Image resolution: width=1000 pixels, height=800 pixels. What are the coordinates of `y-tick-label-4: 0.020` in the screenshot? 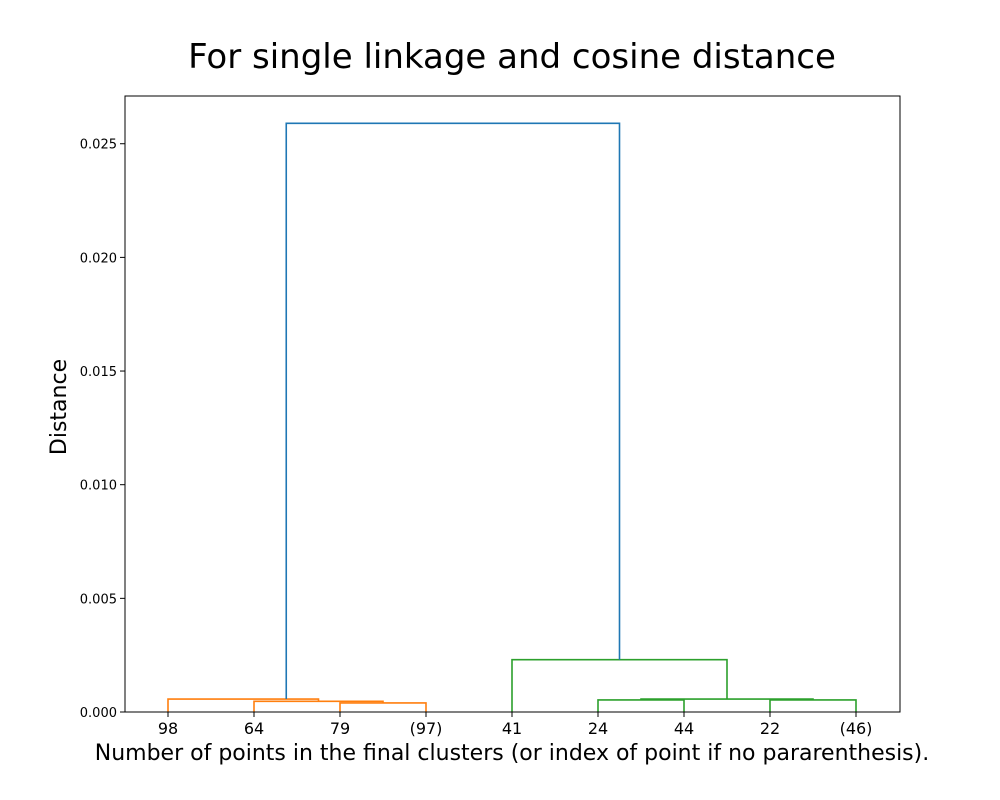 It's located at (98, 258).